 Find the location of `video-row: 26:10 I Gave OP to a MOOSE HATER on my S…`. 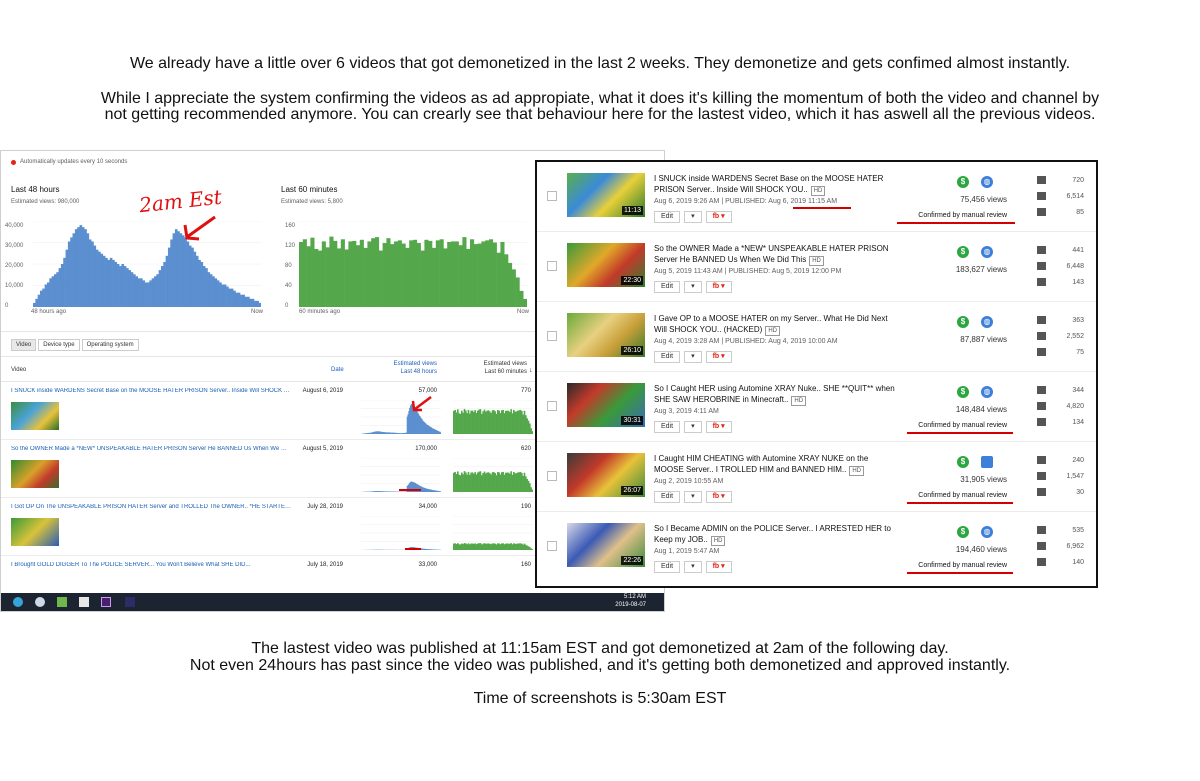

video-row: 26:10 I Gave OP to a MOOSE HATER on my S… is located at coordinates (816, 337).